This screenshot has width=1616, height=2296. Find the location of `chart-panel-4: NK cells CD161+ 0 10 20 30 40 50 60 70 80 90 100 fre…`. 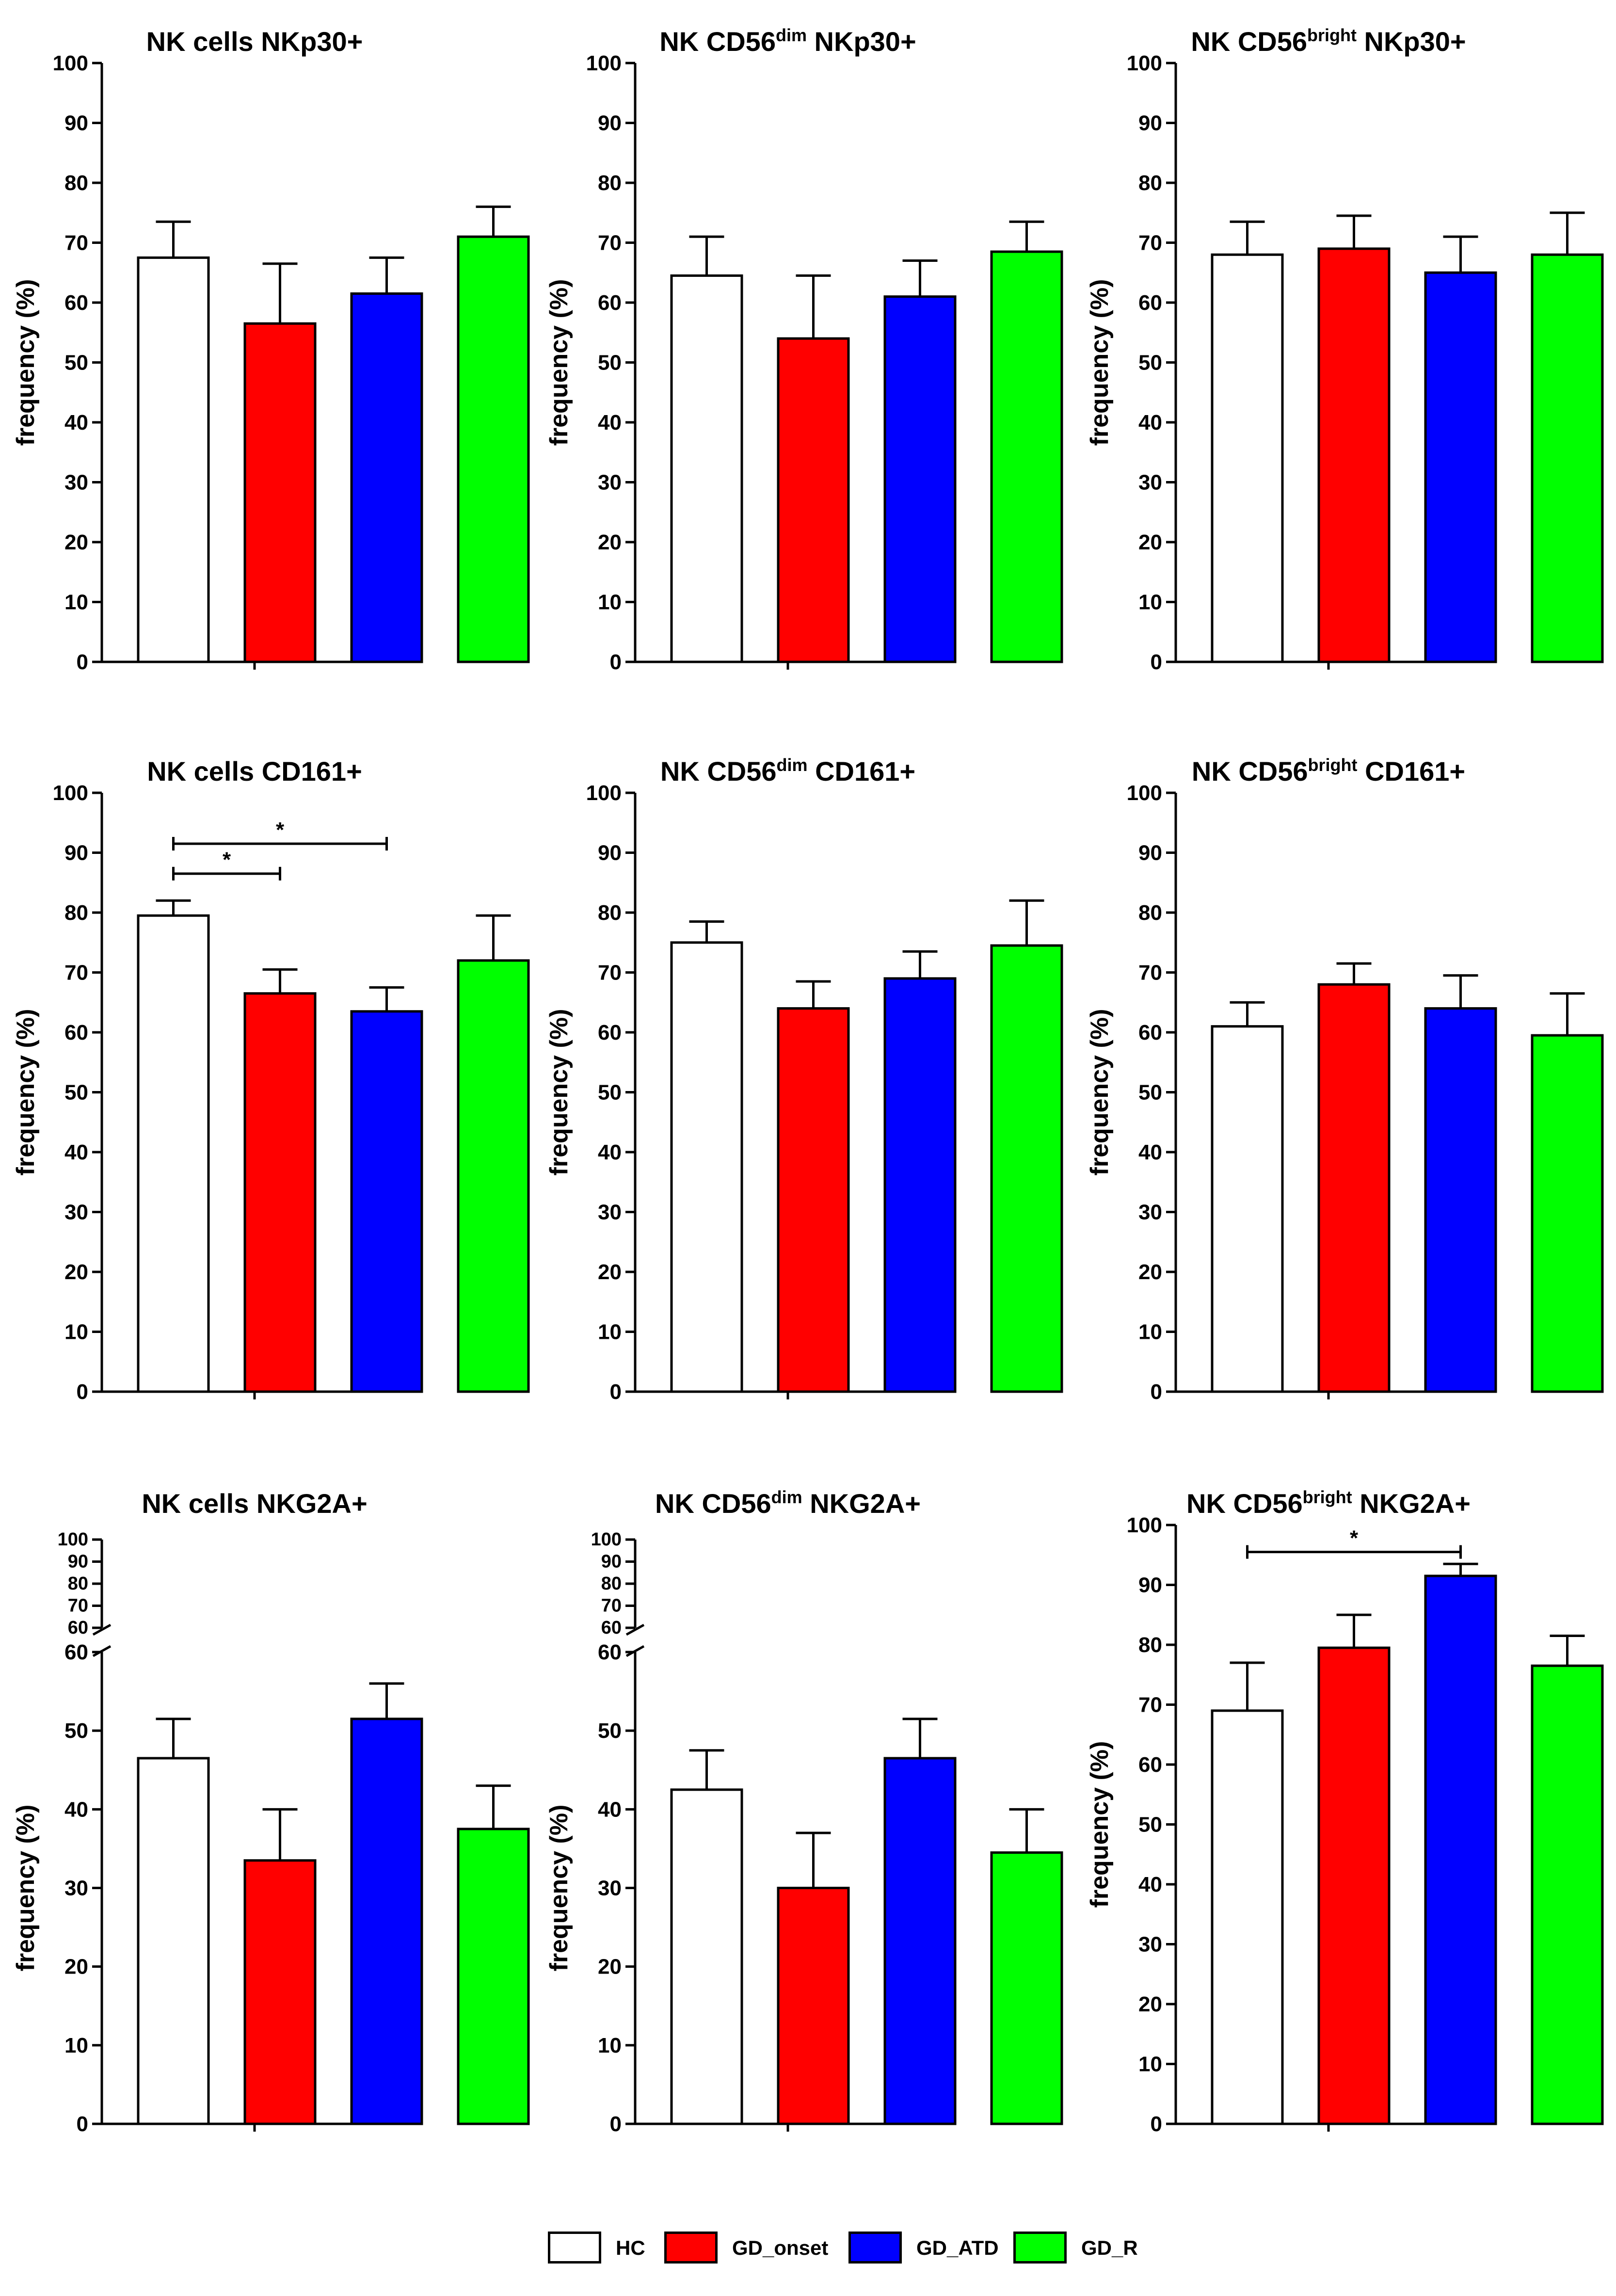

chart-panel-4: NK cells CD161+ 0 10 20 30 40 50 60 70 80 90 100 fre… is located at coordinates (265, 1105).